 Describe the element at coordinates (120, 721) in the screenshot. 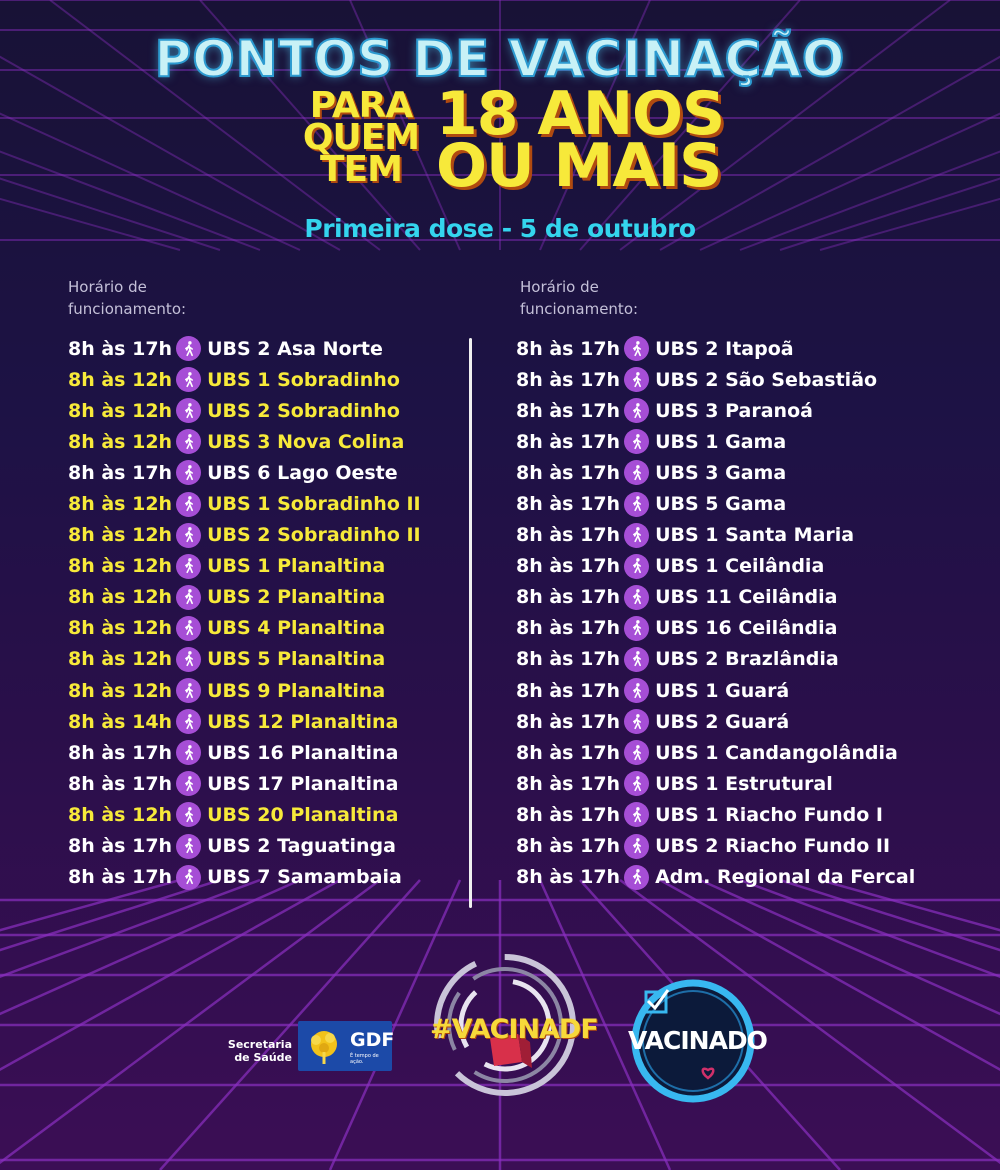

I see `opening-hours: 8h às 14h` at that location.